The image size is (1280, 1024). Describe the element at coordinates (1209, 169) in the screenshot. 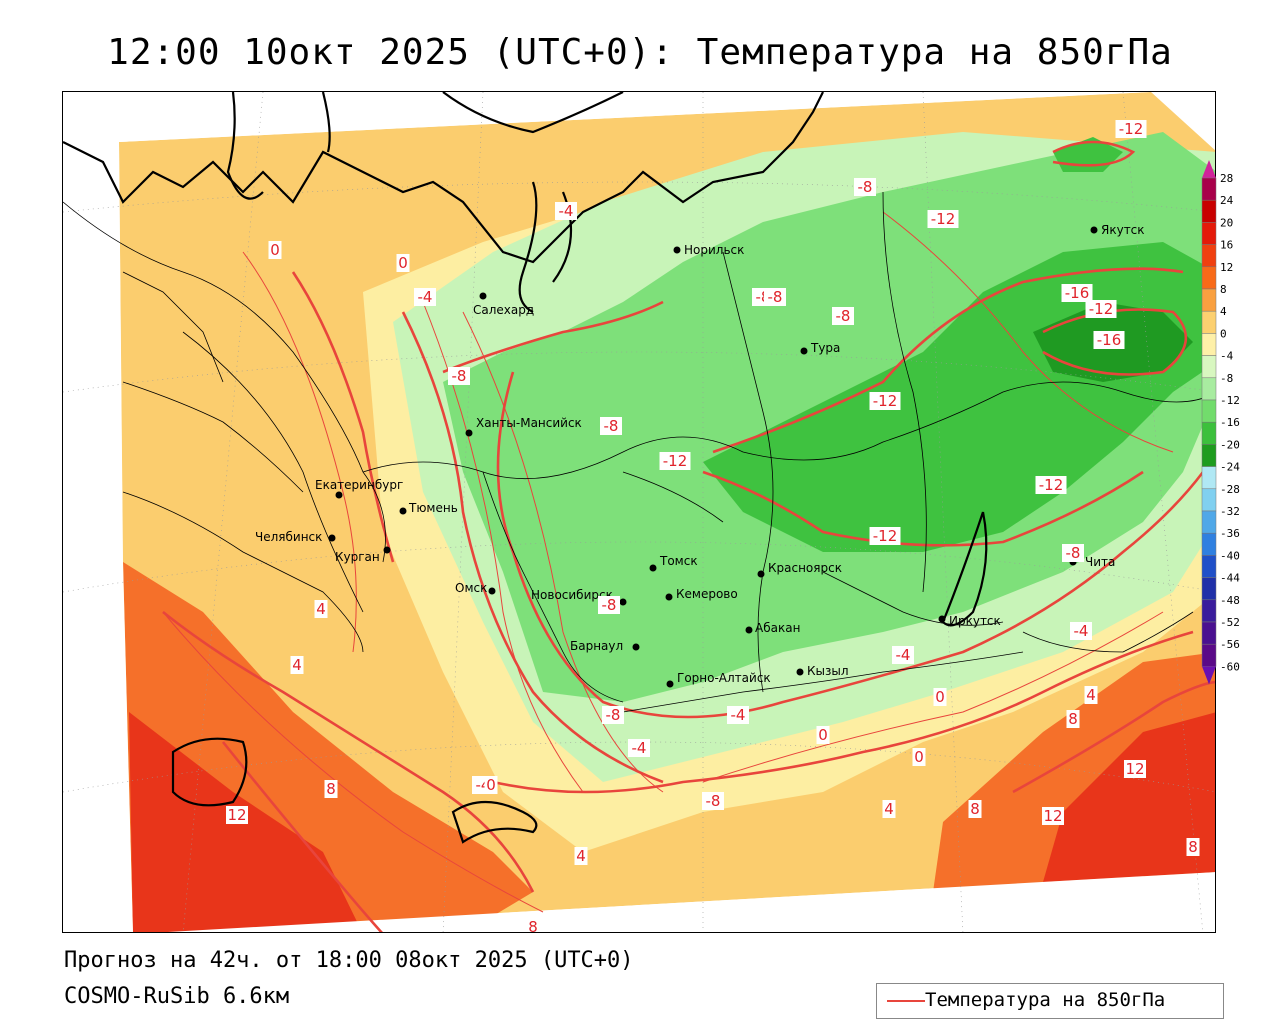

I see `colorbar-top-arrow` at that location.